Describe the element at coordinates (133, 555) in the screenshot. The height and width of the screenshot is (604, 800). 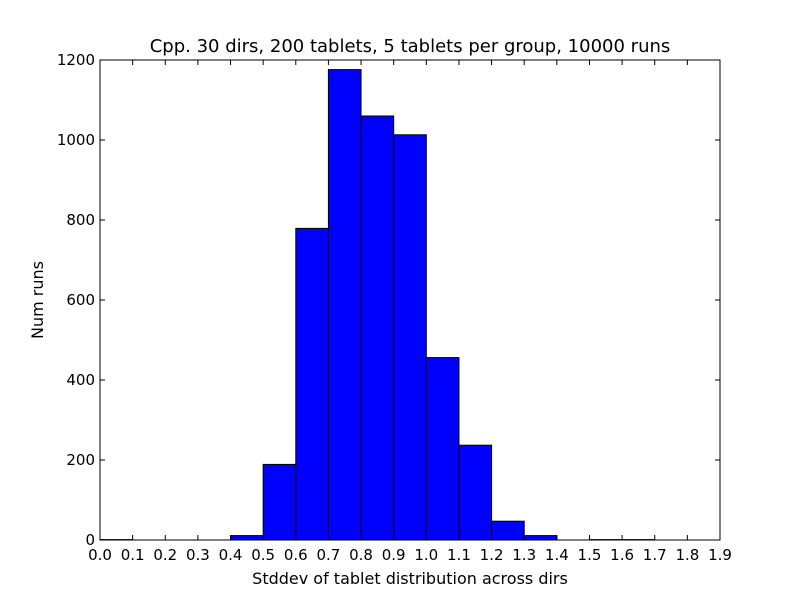
I see `x-tick-label: 0.1` at that location.